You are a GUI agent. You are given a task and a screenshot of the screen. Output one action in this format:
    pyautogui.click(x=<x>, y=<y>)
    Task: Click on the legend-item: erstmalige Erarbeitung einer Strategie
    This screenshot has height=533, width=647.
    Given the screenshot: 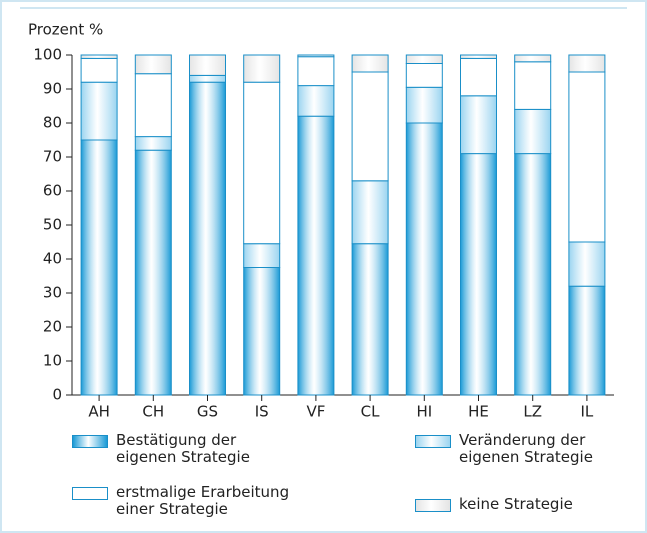 What is the action you would take?
    pyautogui.click(x=189, y=501)
    